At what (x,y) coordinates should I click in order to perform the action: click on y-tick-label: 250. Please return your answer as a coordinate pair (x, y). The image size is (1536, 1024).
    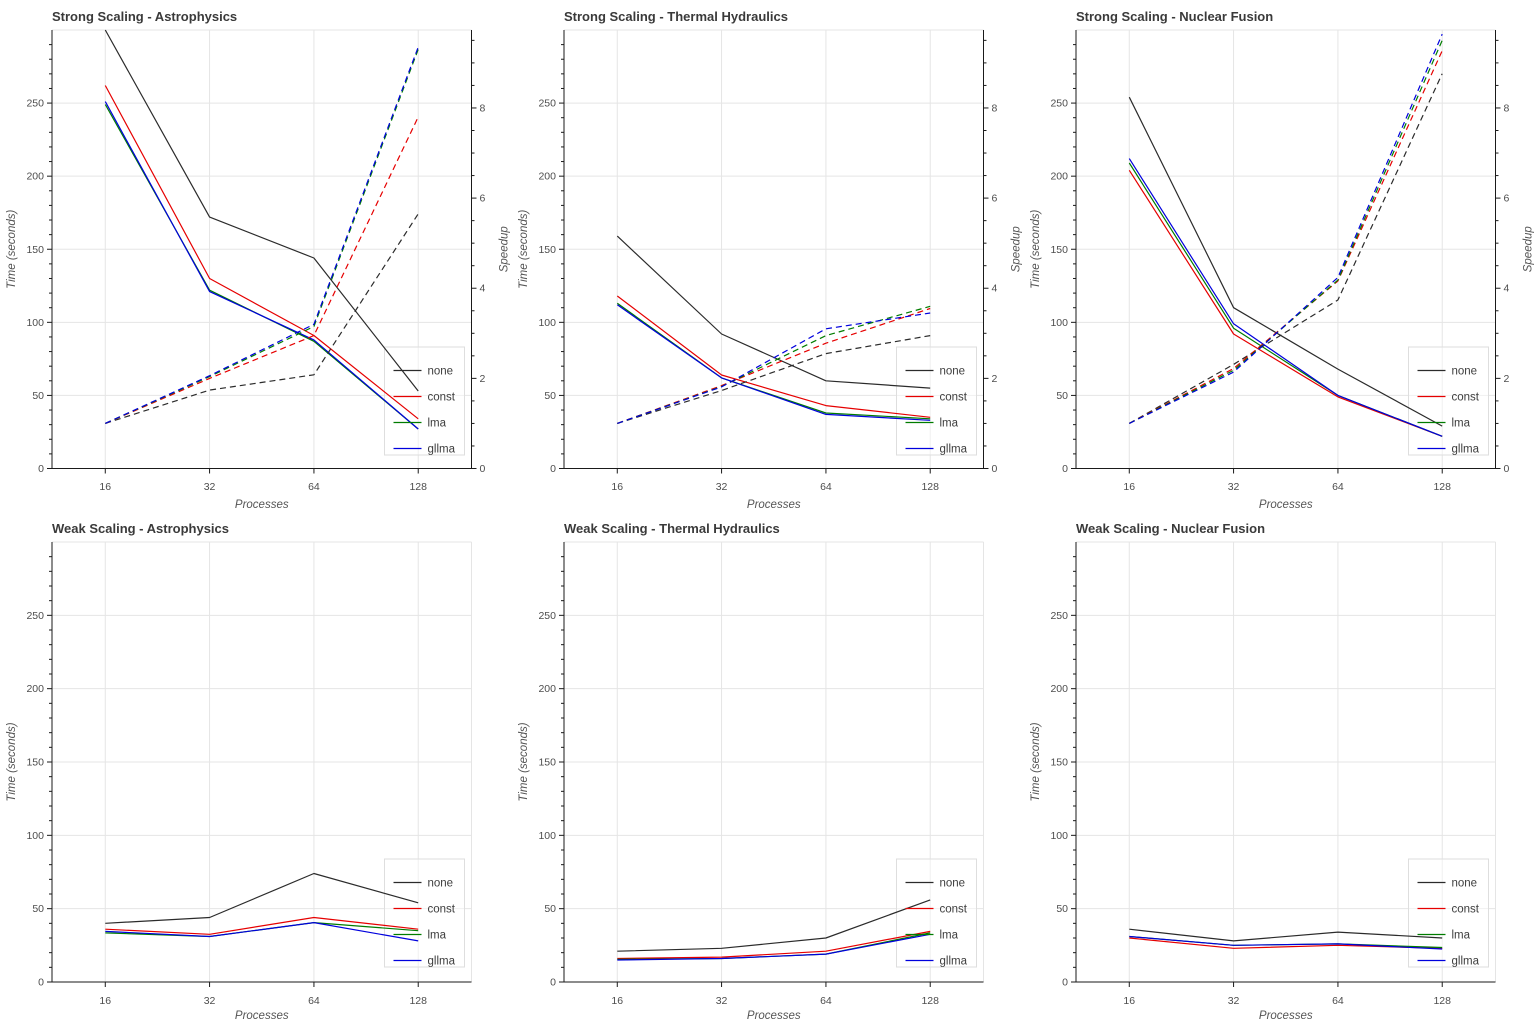
    Looking at the image, I should click on (547, 616).